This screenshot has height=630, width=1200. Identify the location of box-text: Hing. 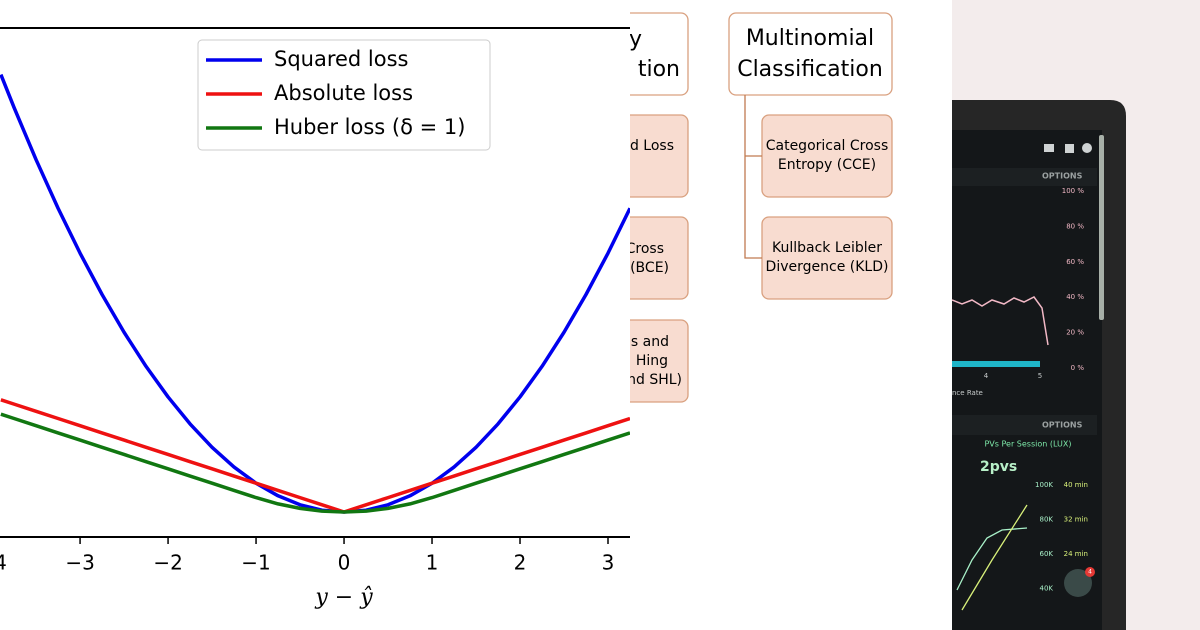
(652, 361).